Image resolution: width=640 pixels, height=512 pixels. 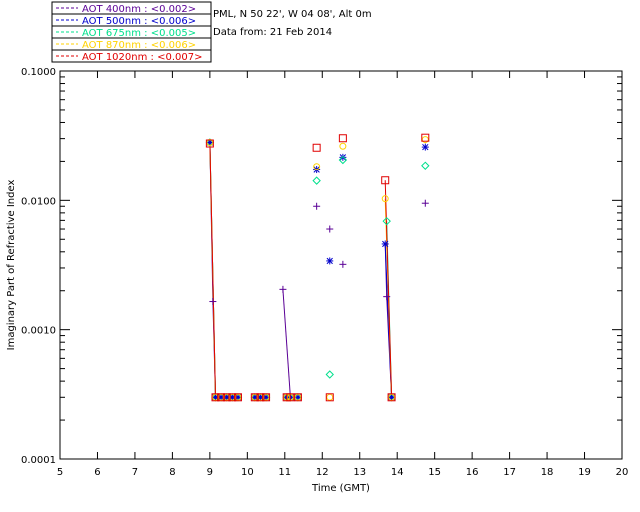 I want to click on x-tick-label: 17, so click(x=509, y=472).